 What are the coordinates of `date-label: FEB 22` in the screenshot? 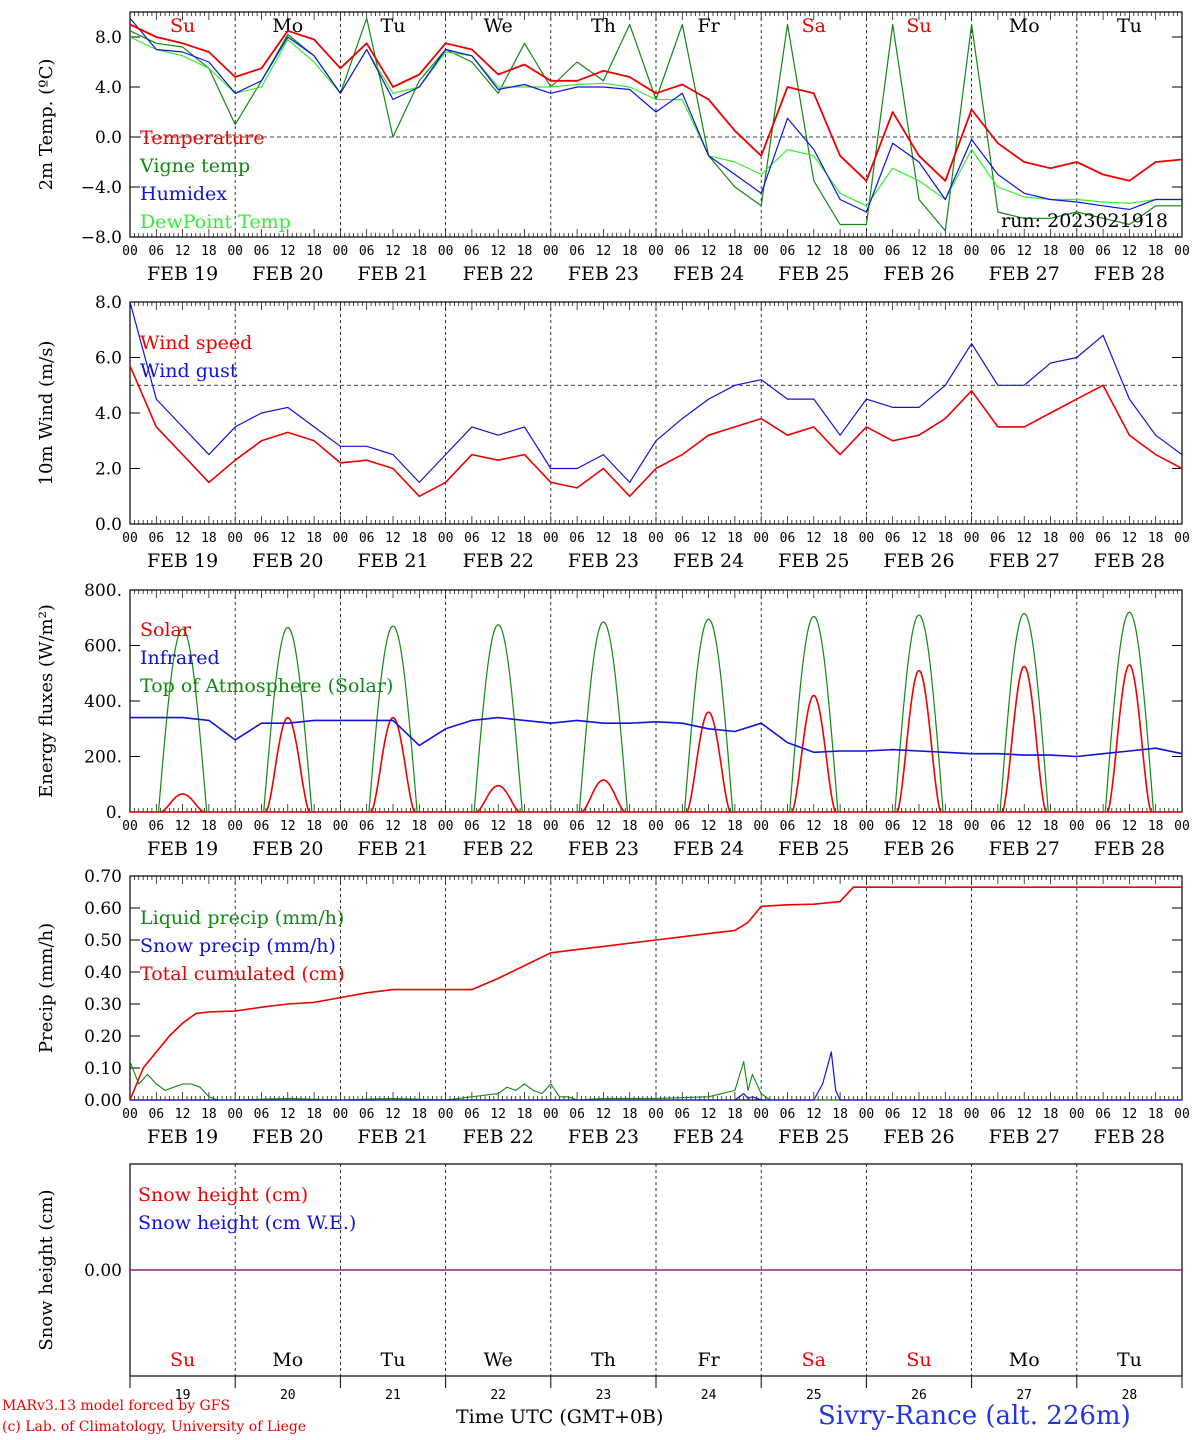 It's located at (498, 561).